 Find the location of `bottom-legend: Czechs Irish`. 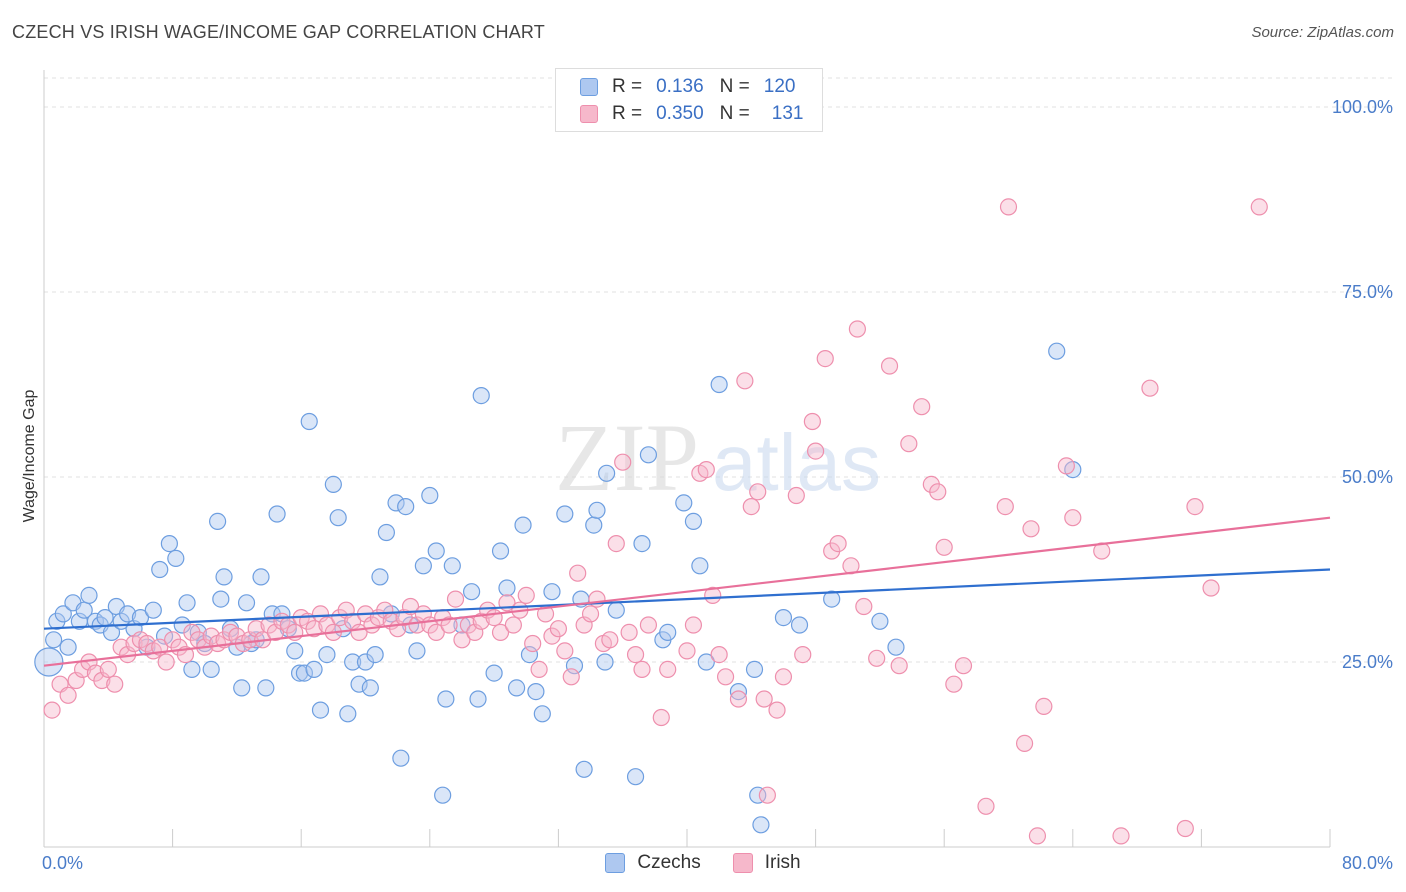

bottom-legend: Czechs Irish is located at coordinates (703, 863).